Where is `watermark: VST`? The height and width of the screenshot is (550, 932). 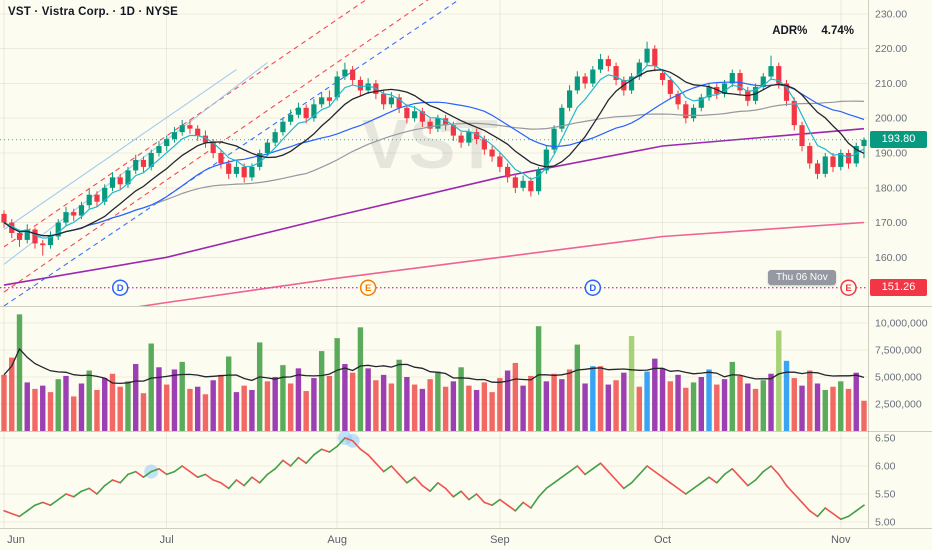
watermark: VST is located at coordinates (430, 144).